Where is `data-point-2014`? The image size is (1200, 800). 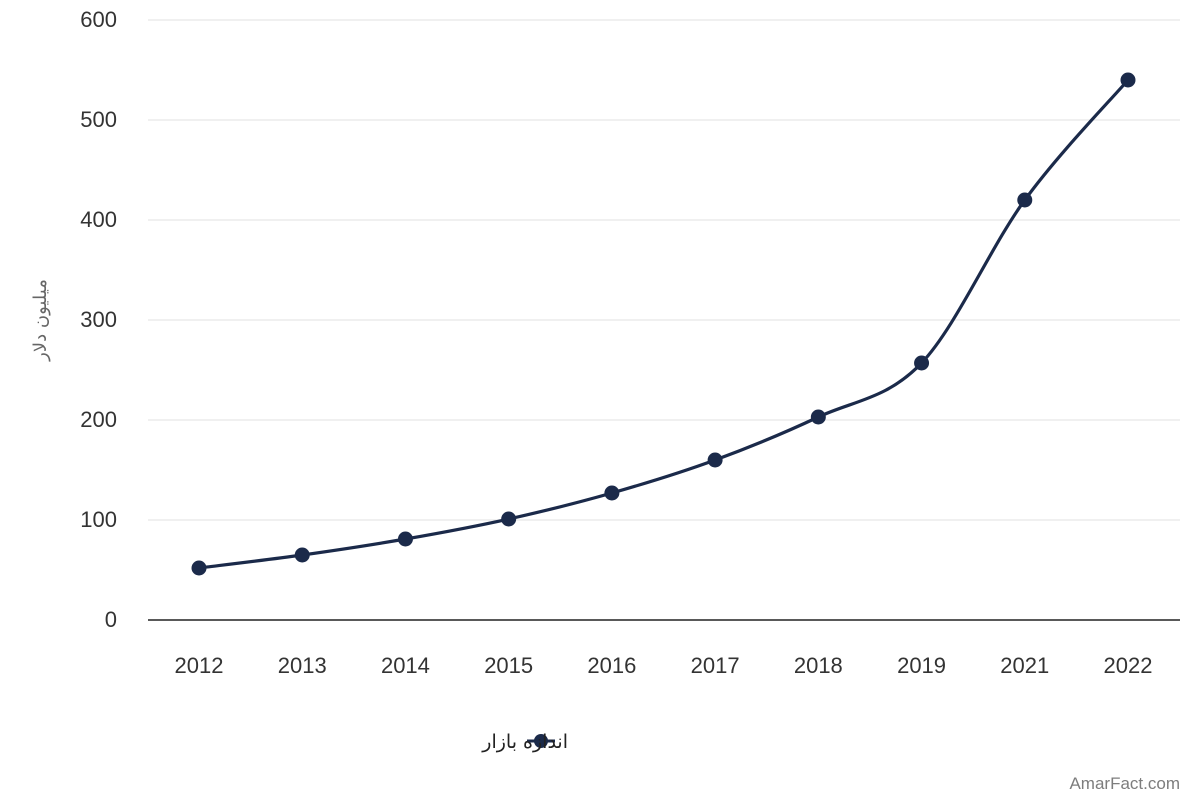
data-point-2014 is located at coordinates (405, 539).